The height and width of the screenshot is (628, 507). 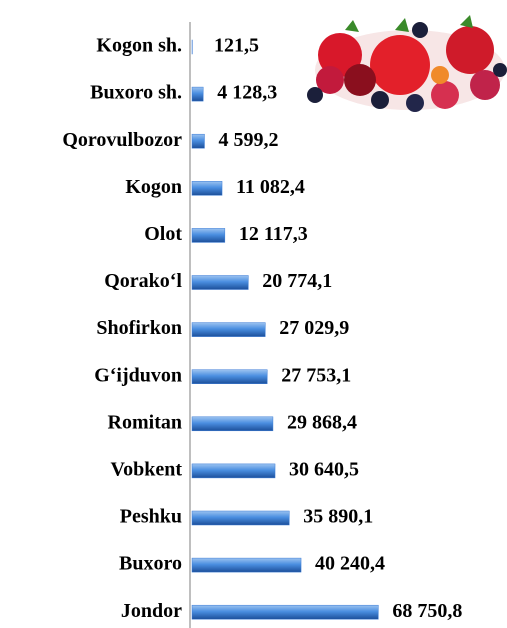 I want to click on value-label: 29 868,4, so click(x=322, y=422).